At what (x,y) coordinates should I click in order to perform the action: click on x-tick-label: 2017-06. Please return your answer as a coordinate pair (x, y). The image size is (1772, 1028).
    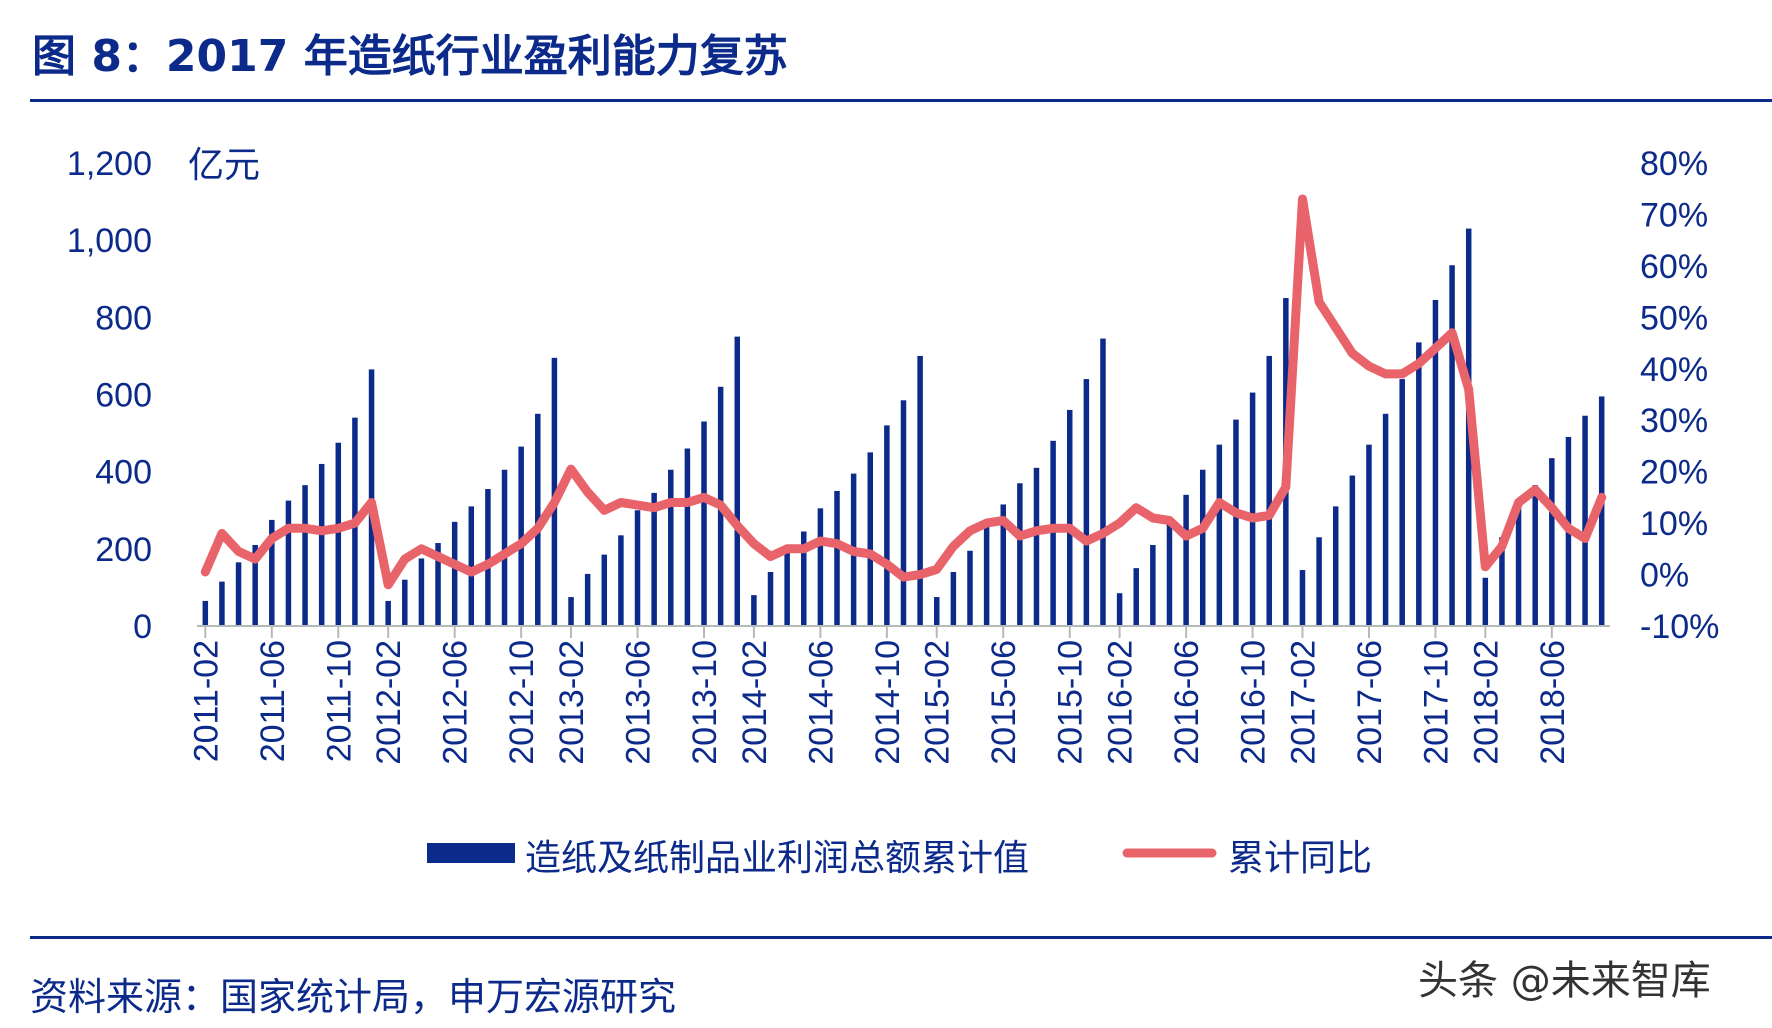
    Looking at the image, I should click on (1370, 702).